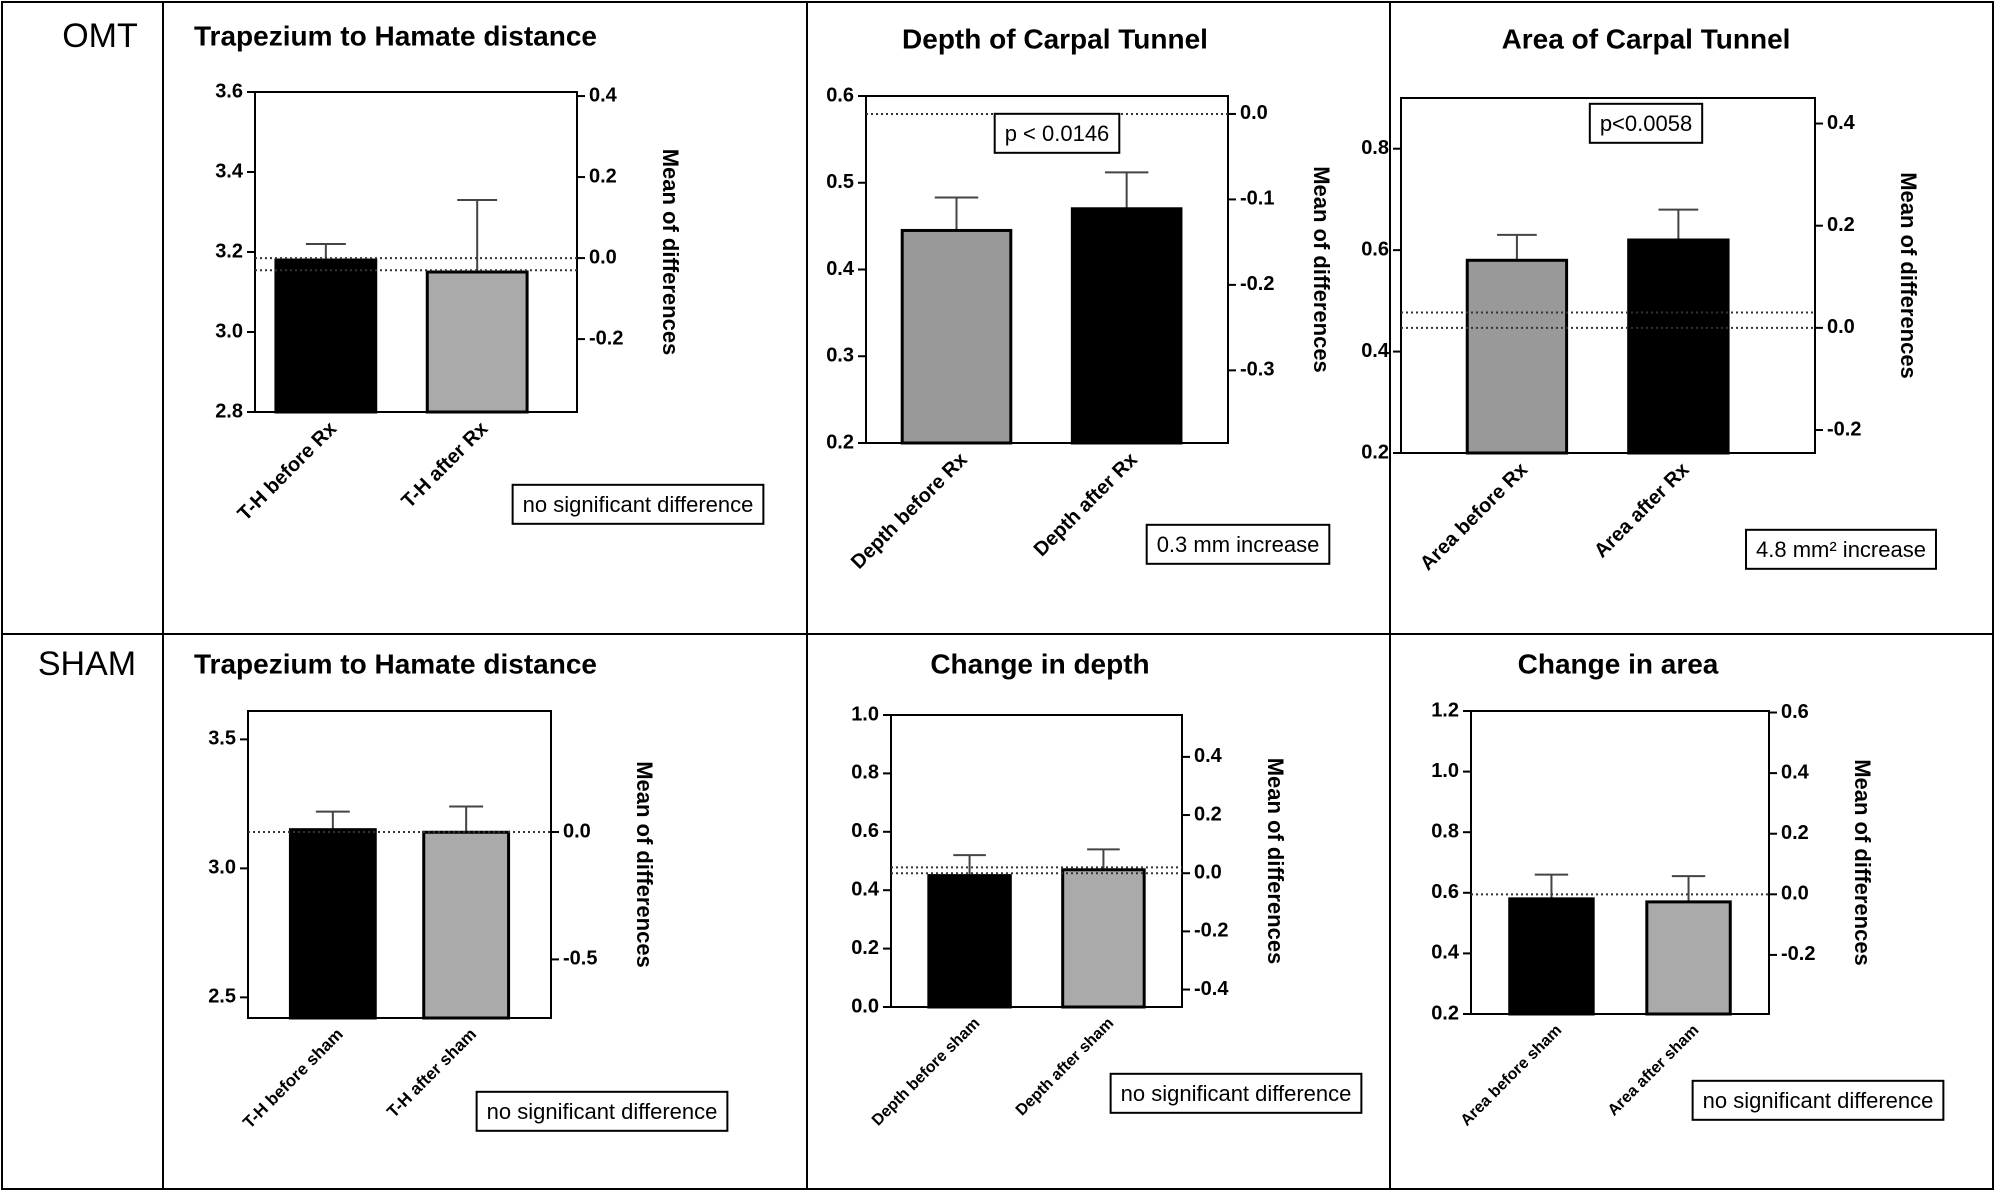 This screenshot has height=1203, width=2001. I want to click on y-tick-label: 2.5, so click(222, 997).